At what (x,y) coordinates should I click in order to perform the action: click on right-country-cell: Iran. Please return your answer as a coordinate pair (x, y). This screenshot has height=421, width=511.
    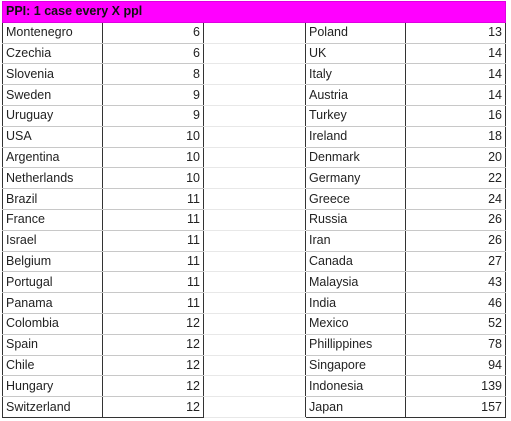
    Looking at the image, I should click on (355, 240).